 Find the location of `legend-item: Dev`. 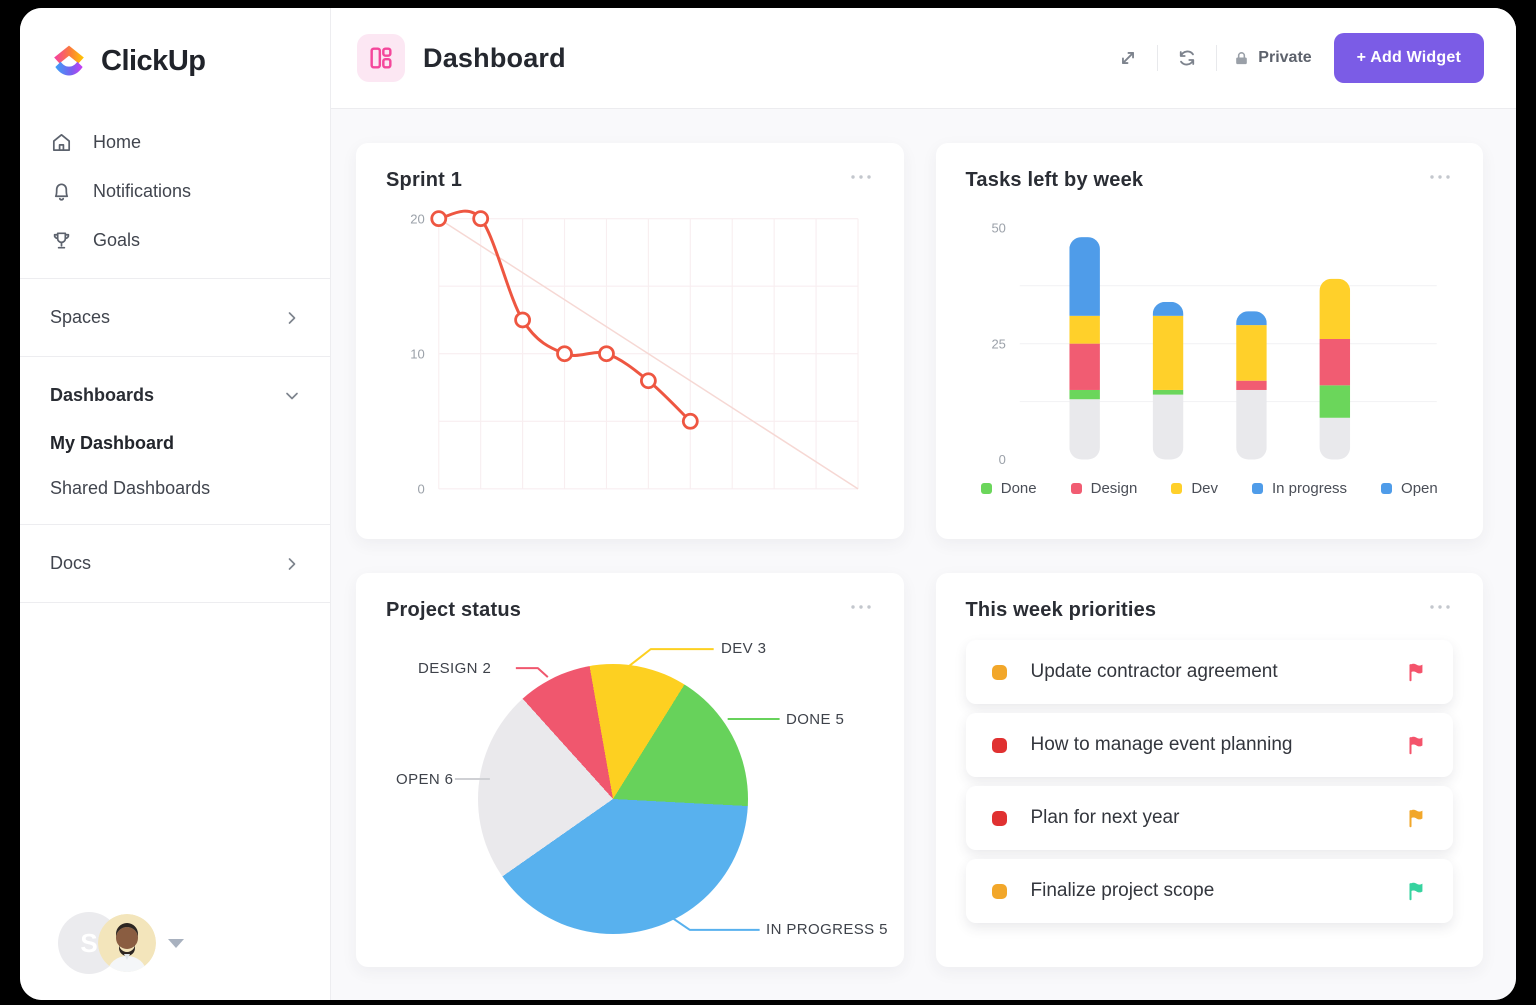

legend-item: Dev is located at coordinates (1194, 488).